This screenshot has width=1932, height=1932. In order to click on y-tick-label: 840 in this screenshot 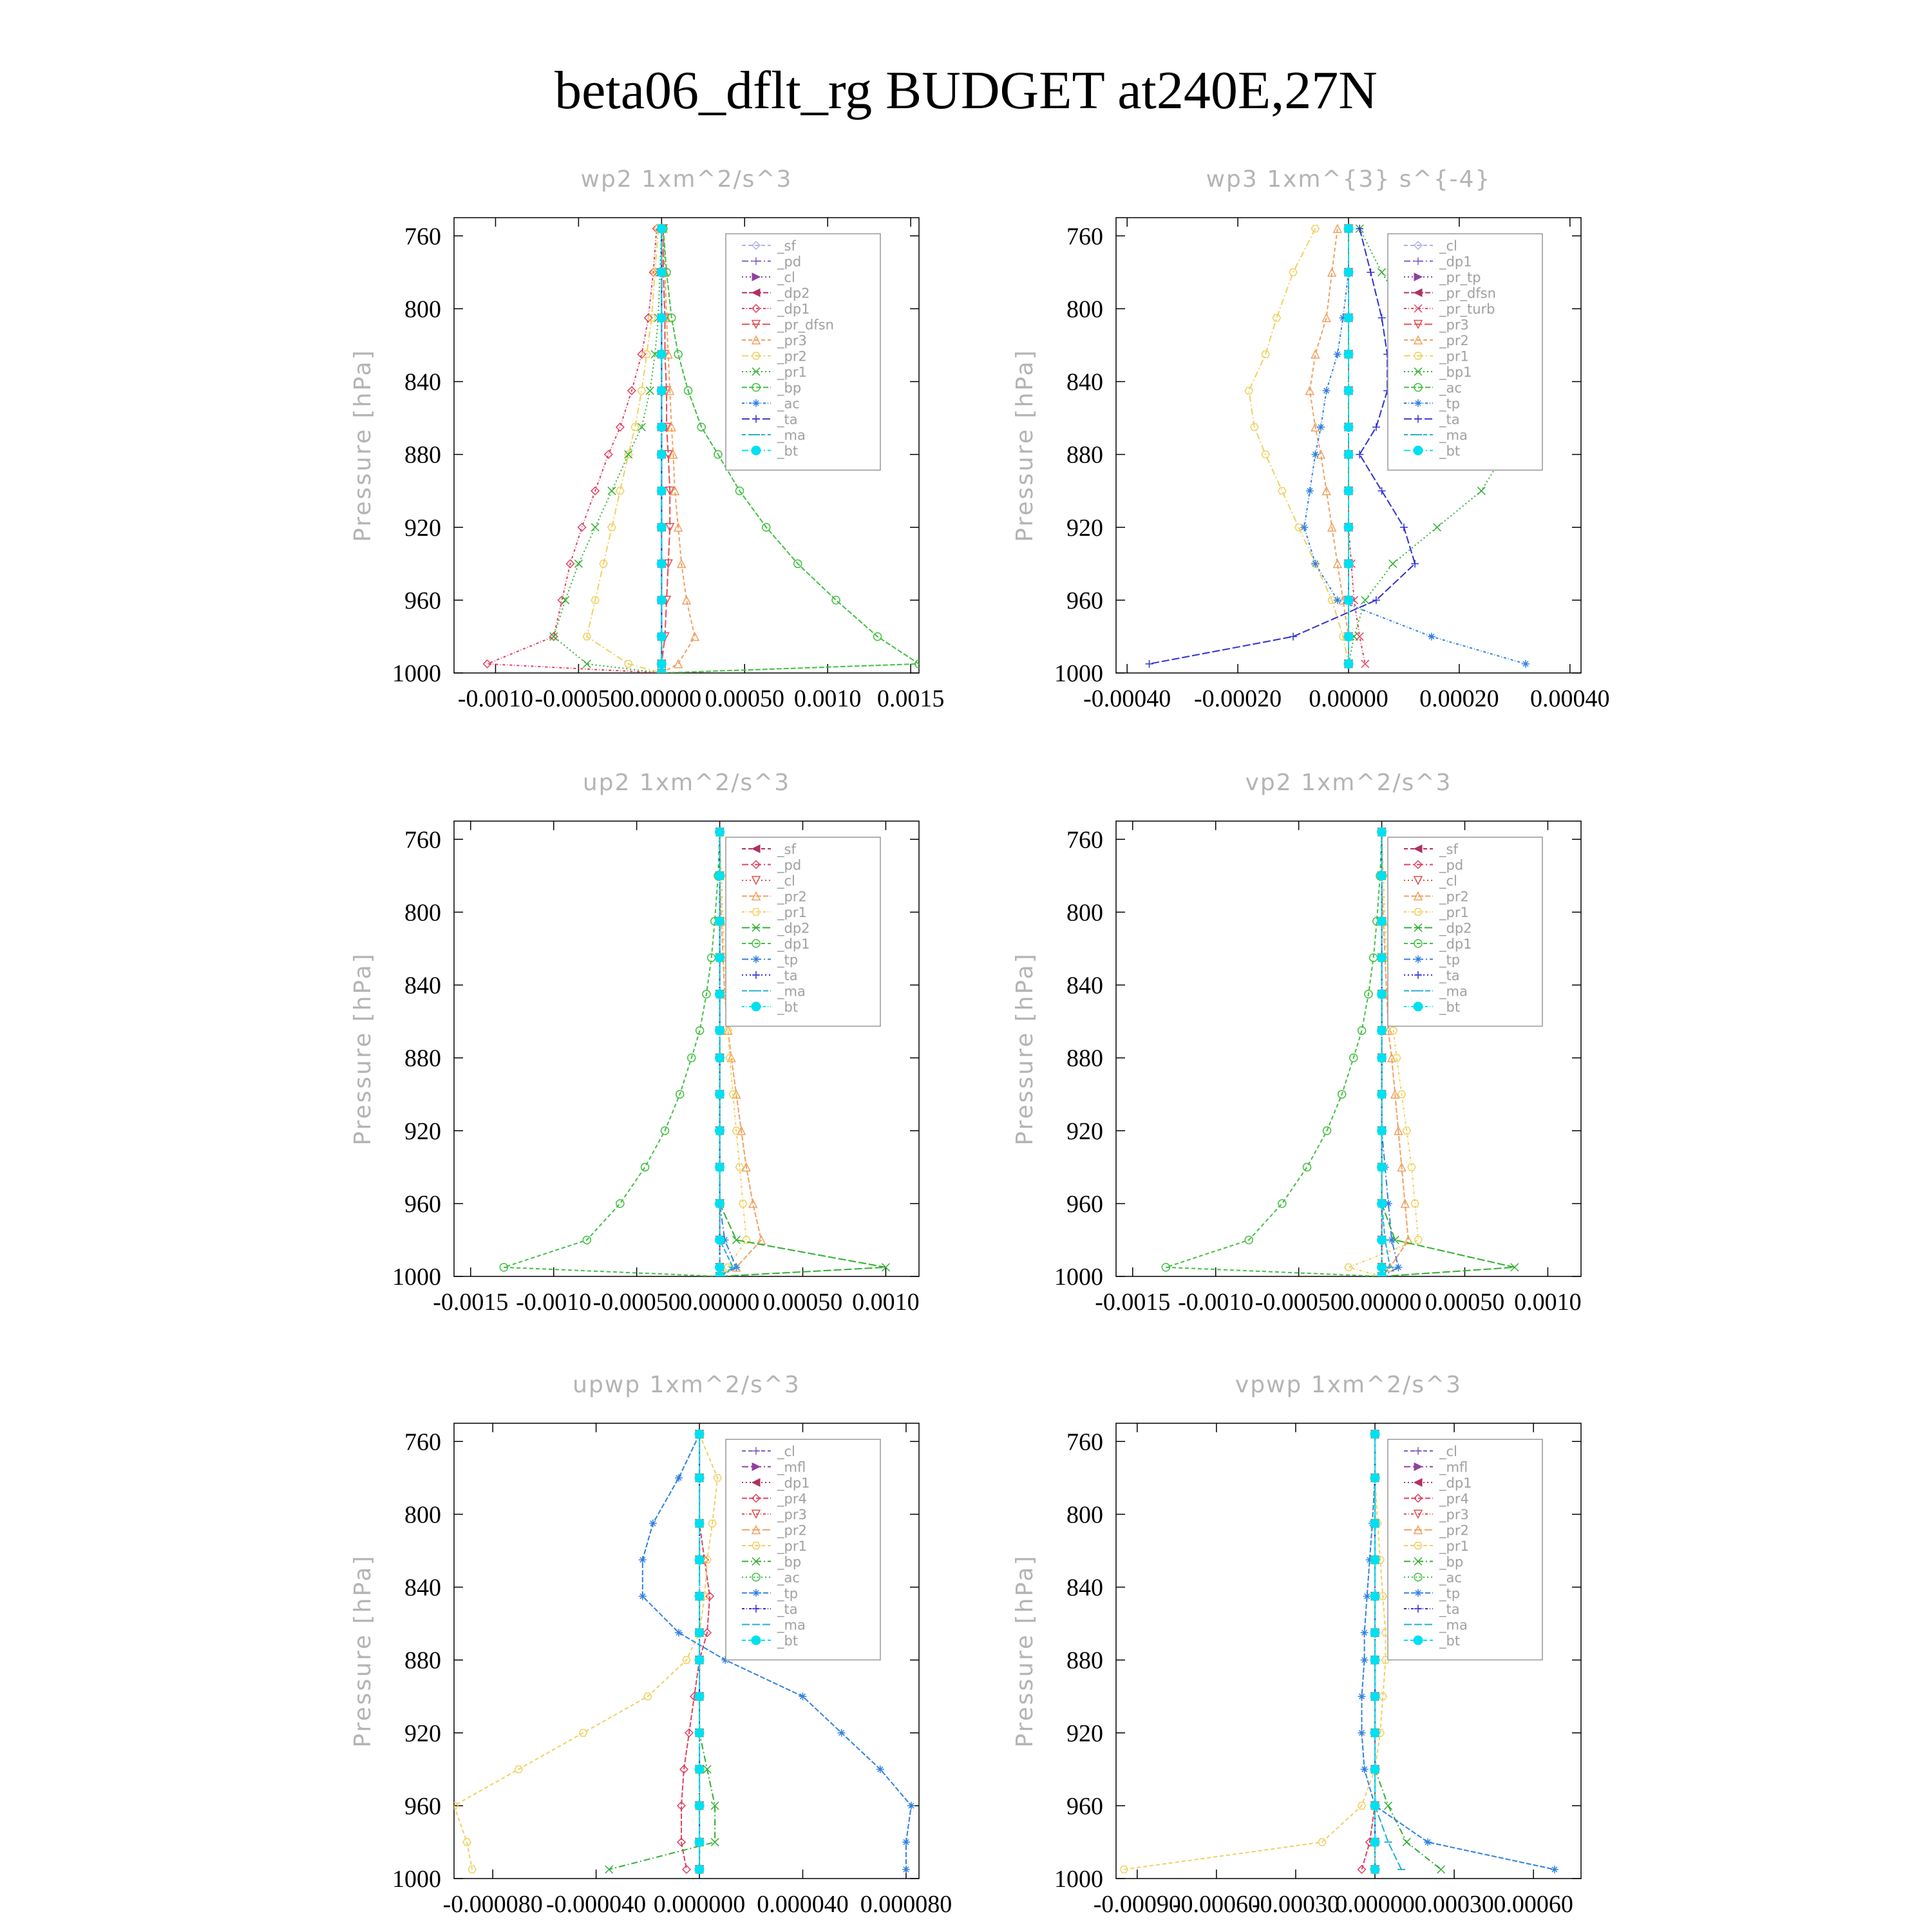, I will do `click(1084, 1589)`.